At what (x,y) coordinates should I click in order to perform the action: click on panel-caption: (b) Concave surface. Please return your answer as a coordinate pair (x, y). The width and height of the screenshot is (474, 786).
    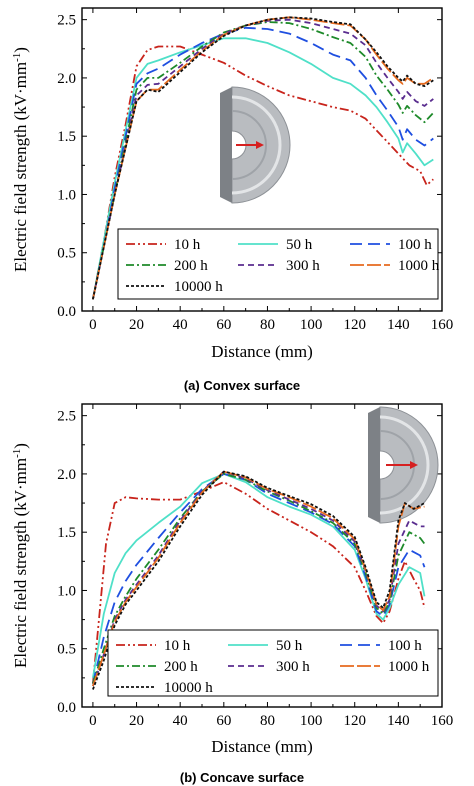
    Looking at the image, I should click on (242, 777).